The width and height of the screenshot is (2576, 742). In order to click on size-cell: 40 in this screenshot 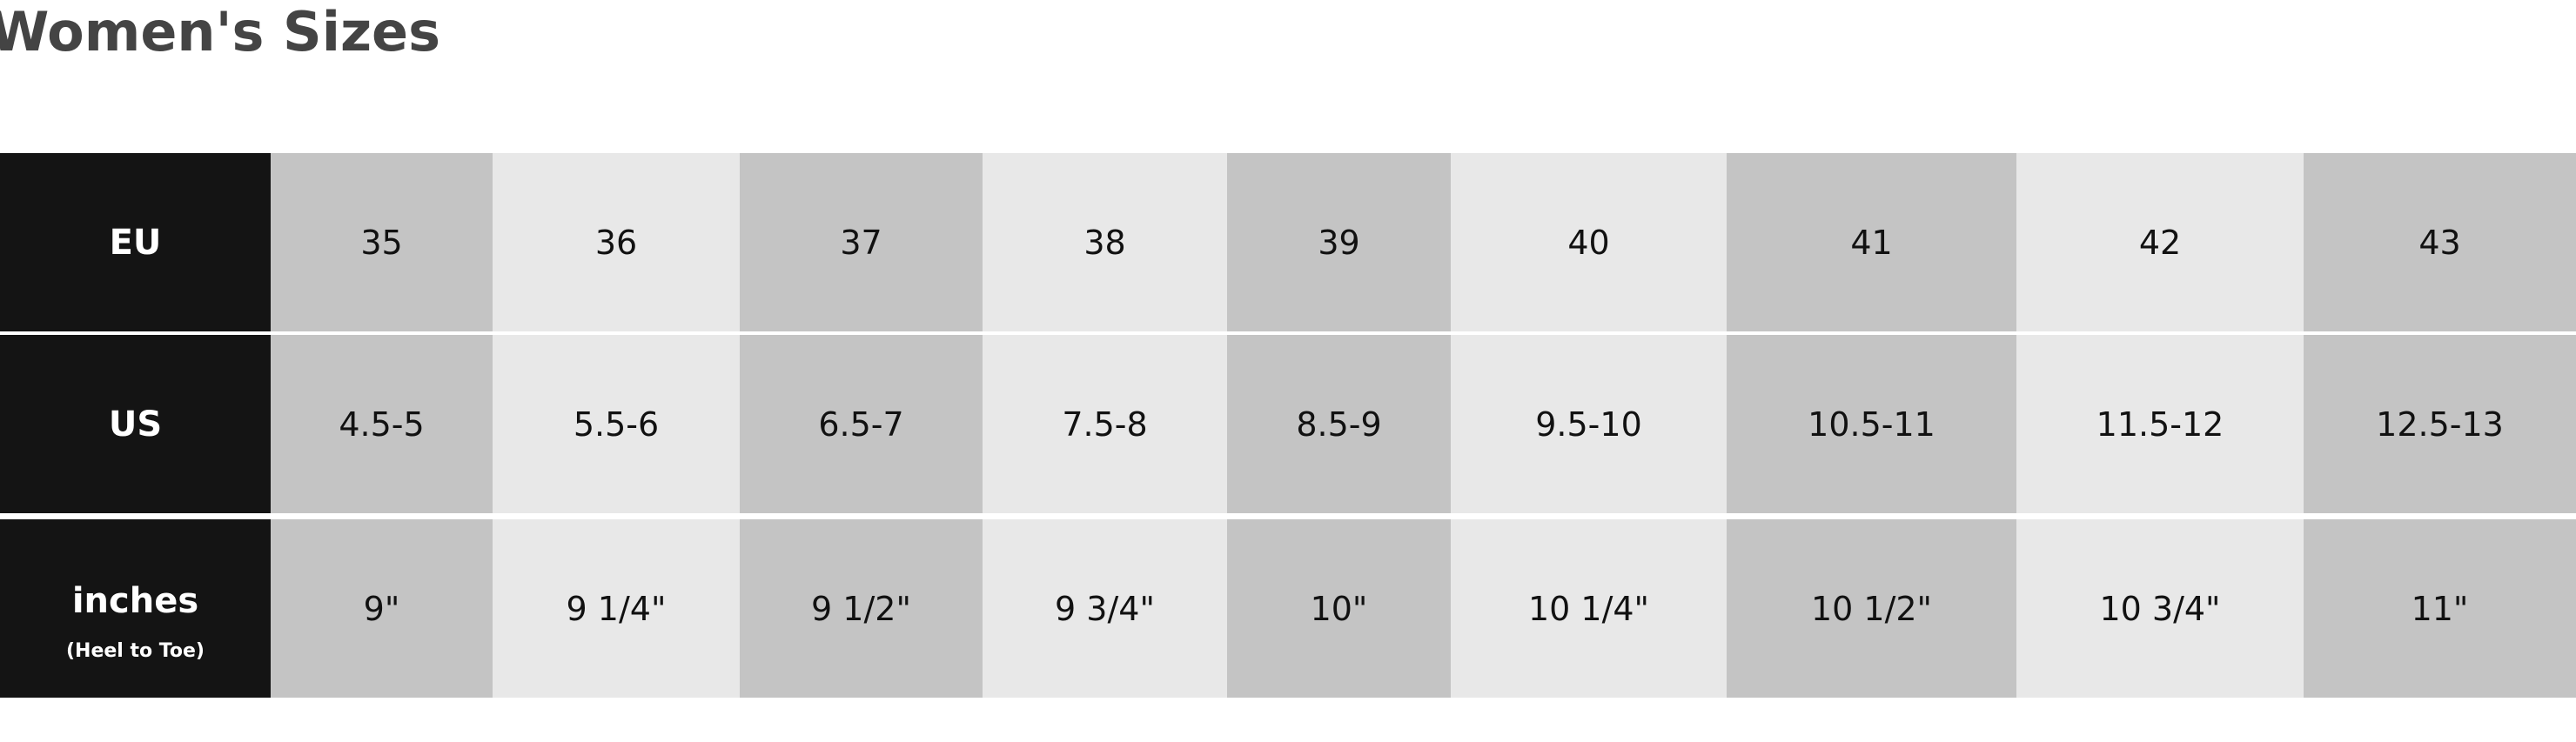, I will do `click(1589, 242)`.